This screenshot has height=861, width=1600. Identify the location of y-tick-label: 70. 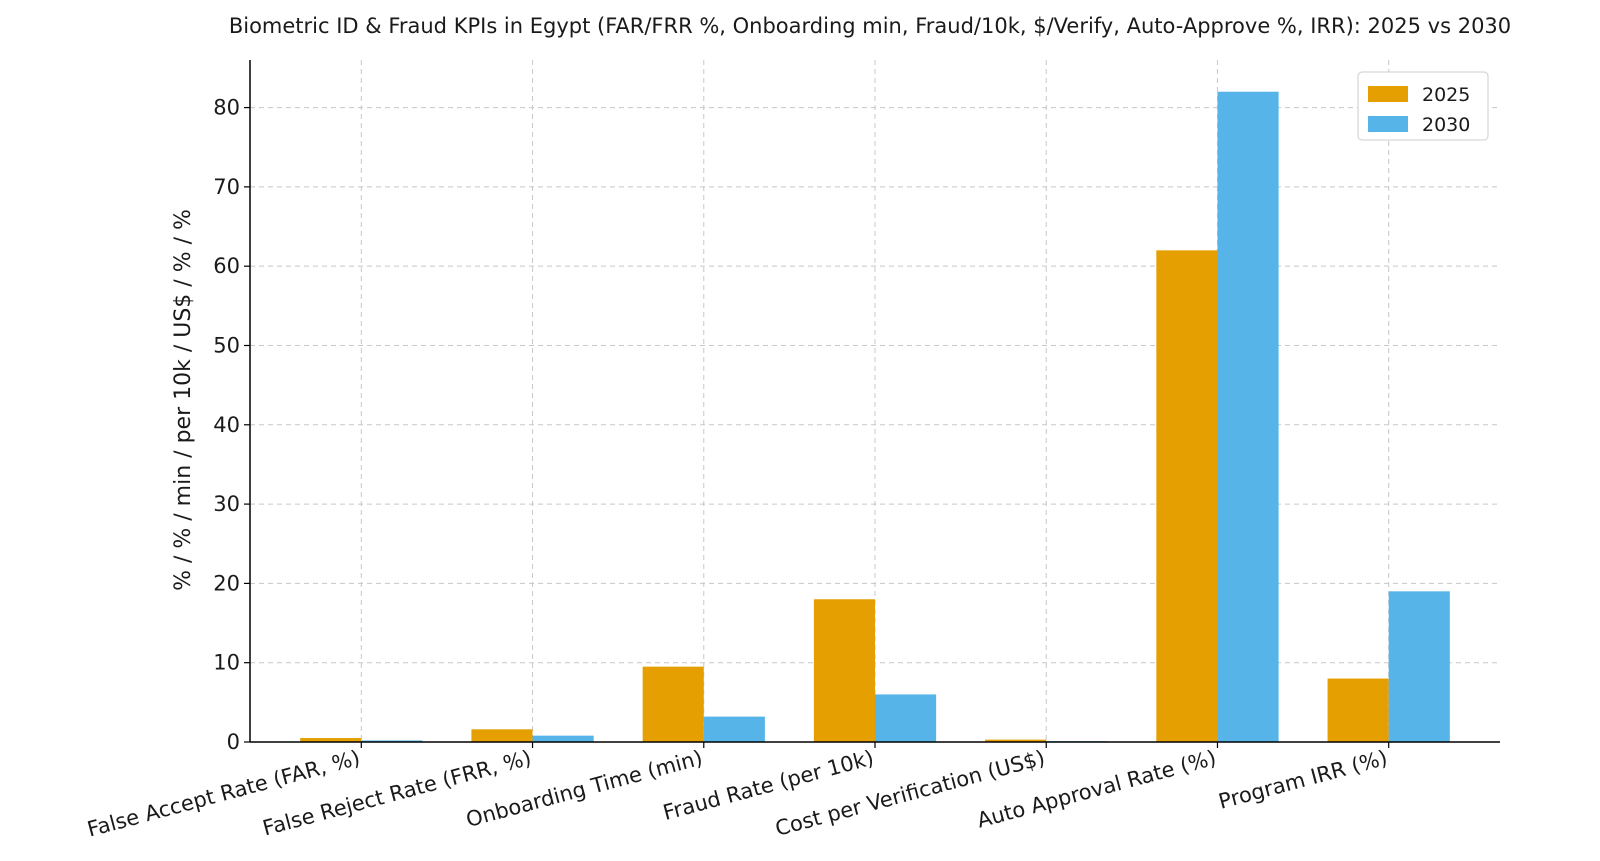
(226, 187).